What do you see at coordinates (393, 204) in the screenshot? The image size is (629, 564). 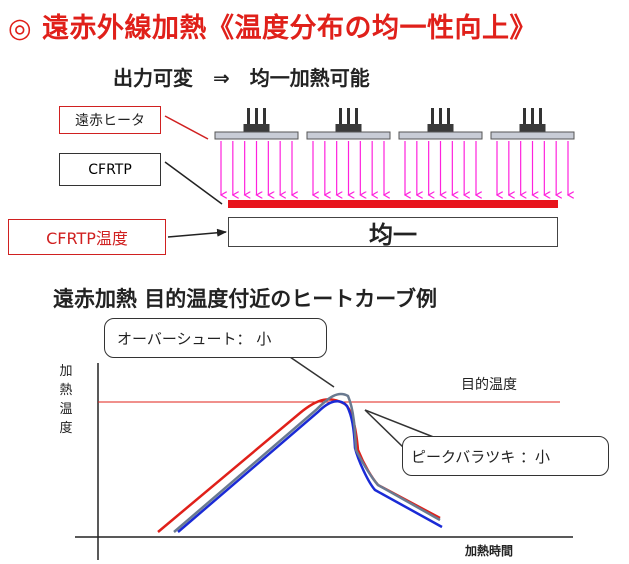 I see `cfrtp-bar` at bounding box center [393, 204].